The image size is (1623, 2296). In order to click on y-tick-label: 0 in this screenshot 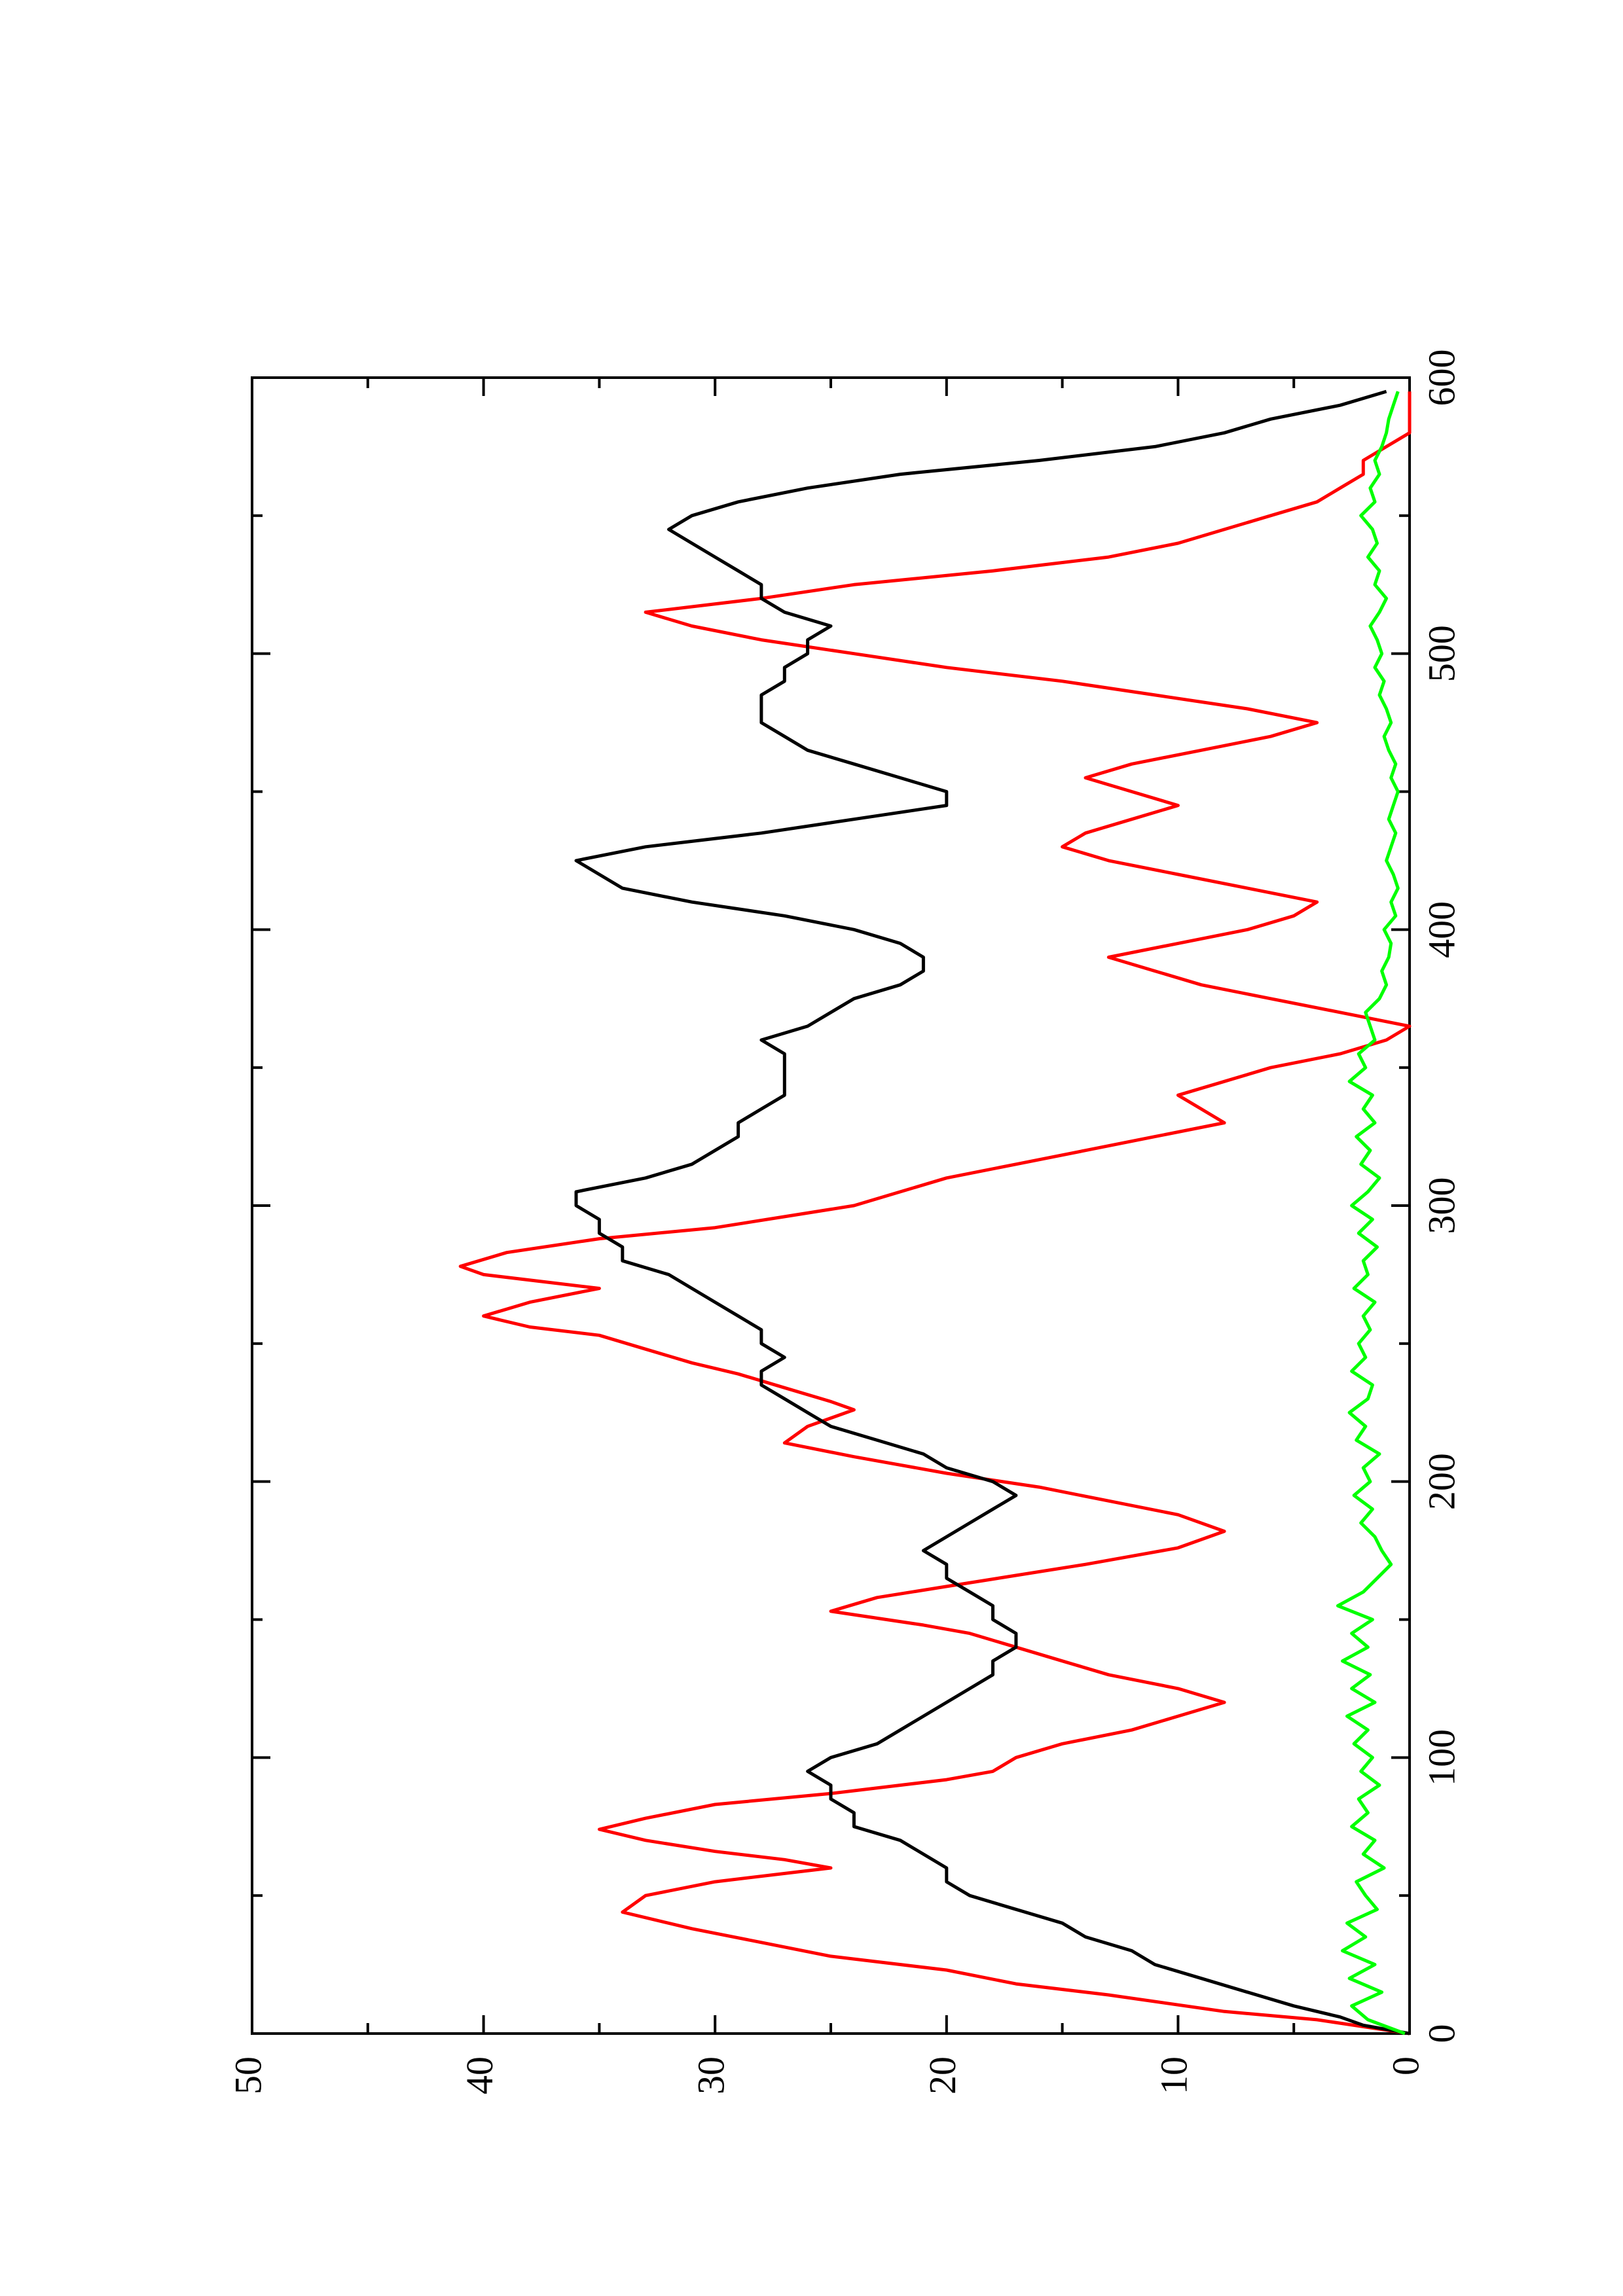, I will do `click(1405, 2065)`.